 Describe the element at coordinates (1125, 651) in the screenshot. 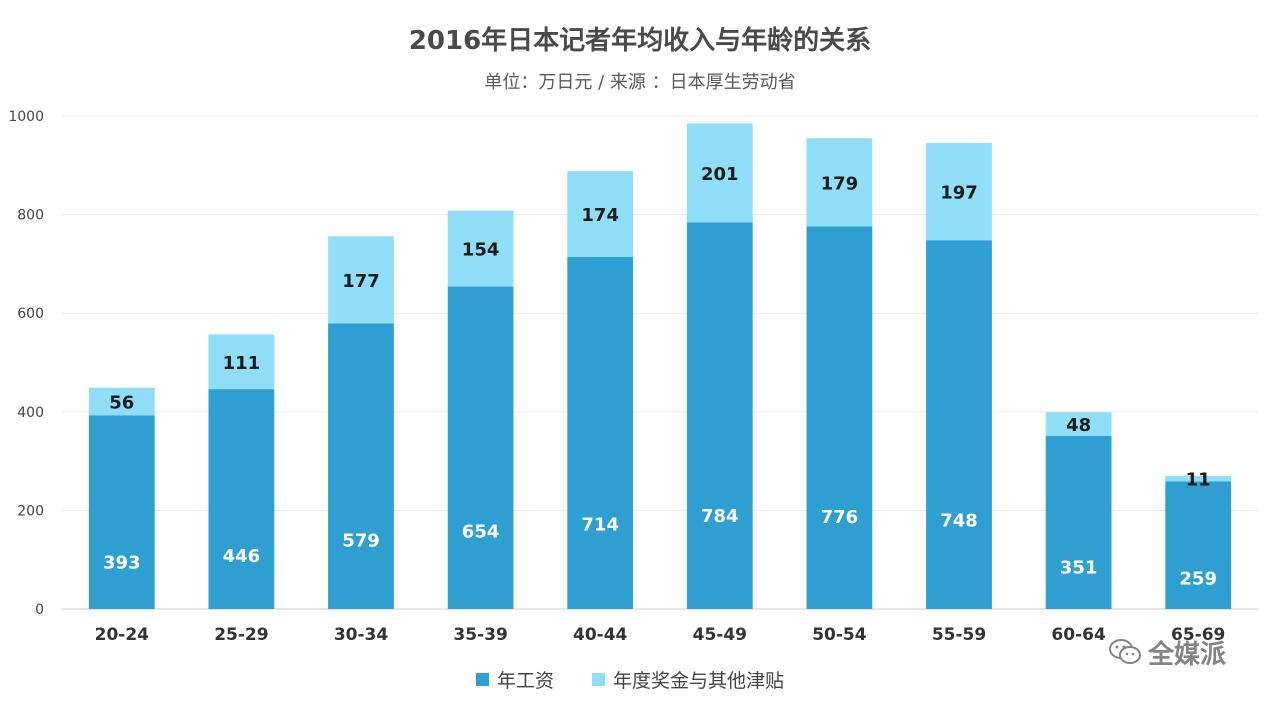

I see `wechat-icon` at that location.